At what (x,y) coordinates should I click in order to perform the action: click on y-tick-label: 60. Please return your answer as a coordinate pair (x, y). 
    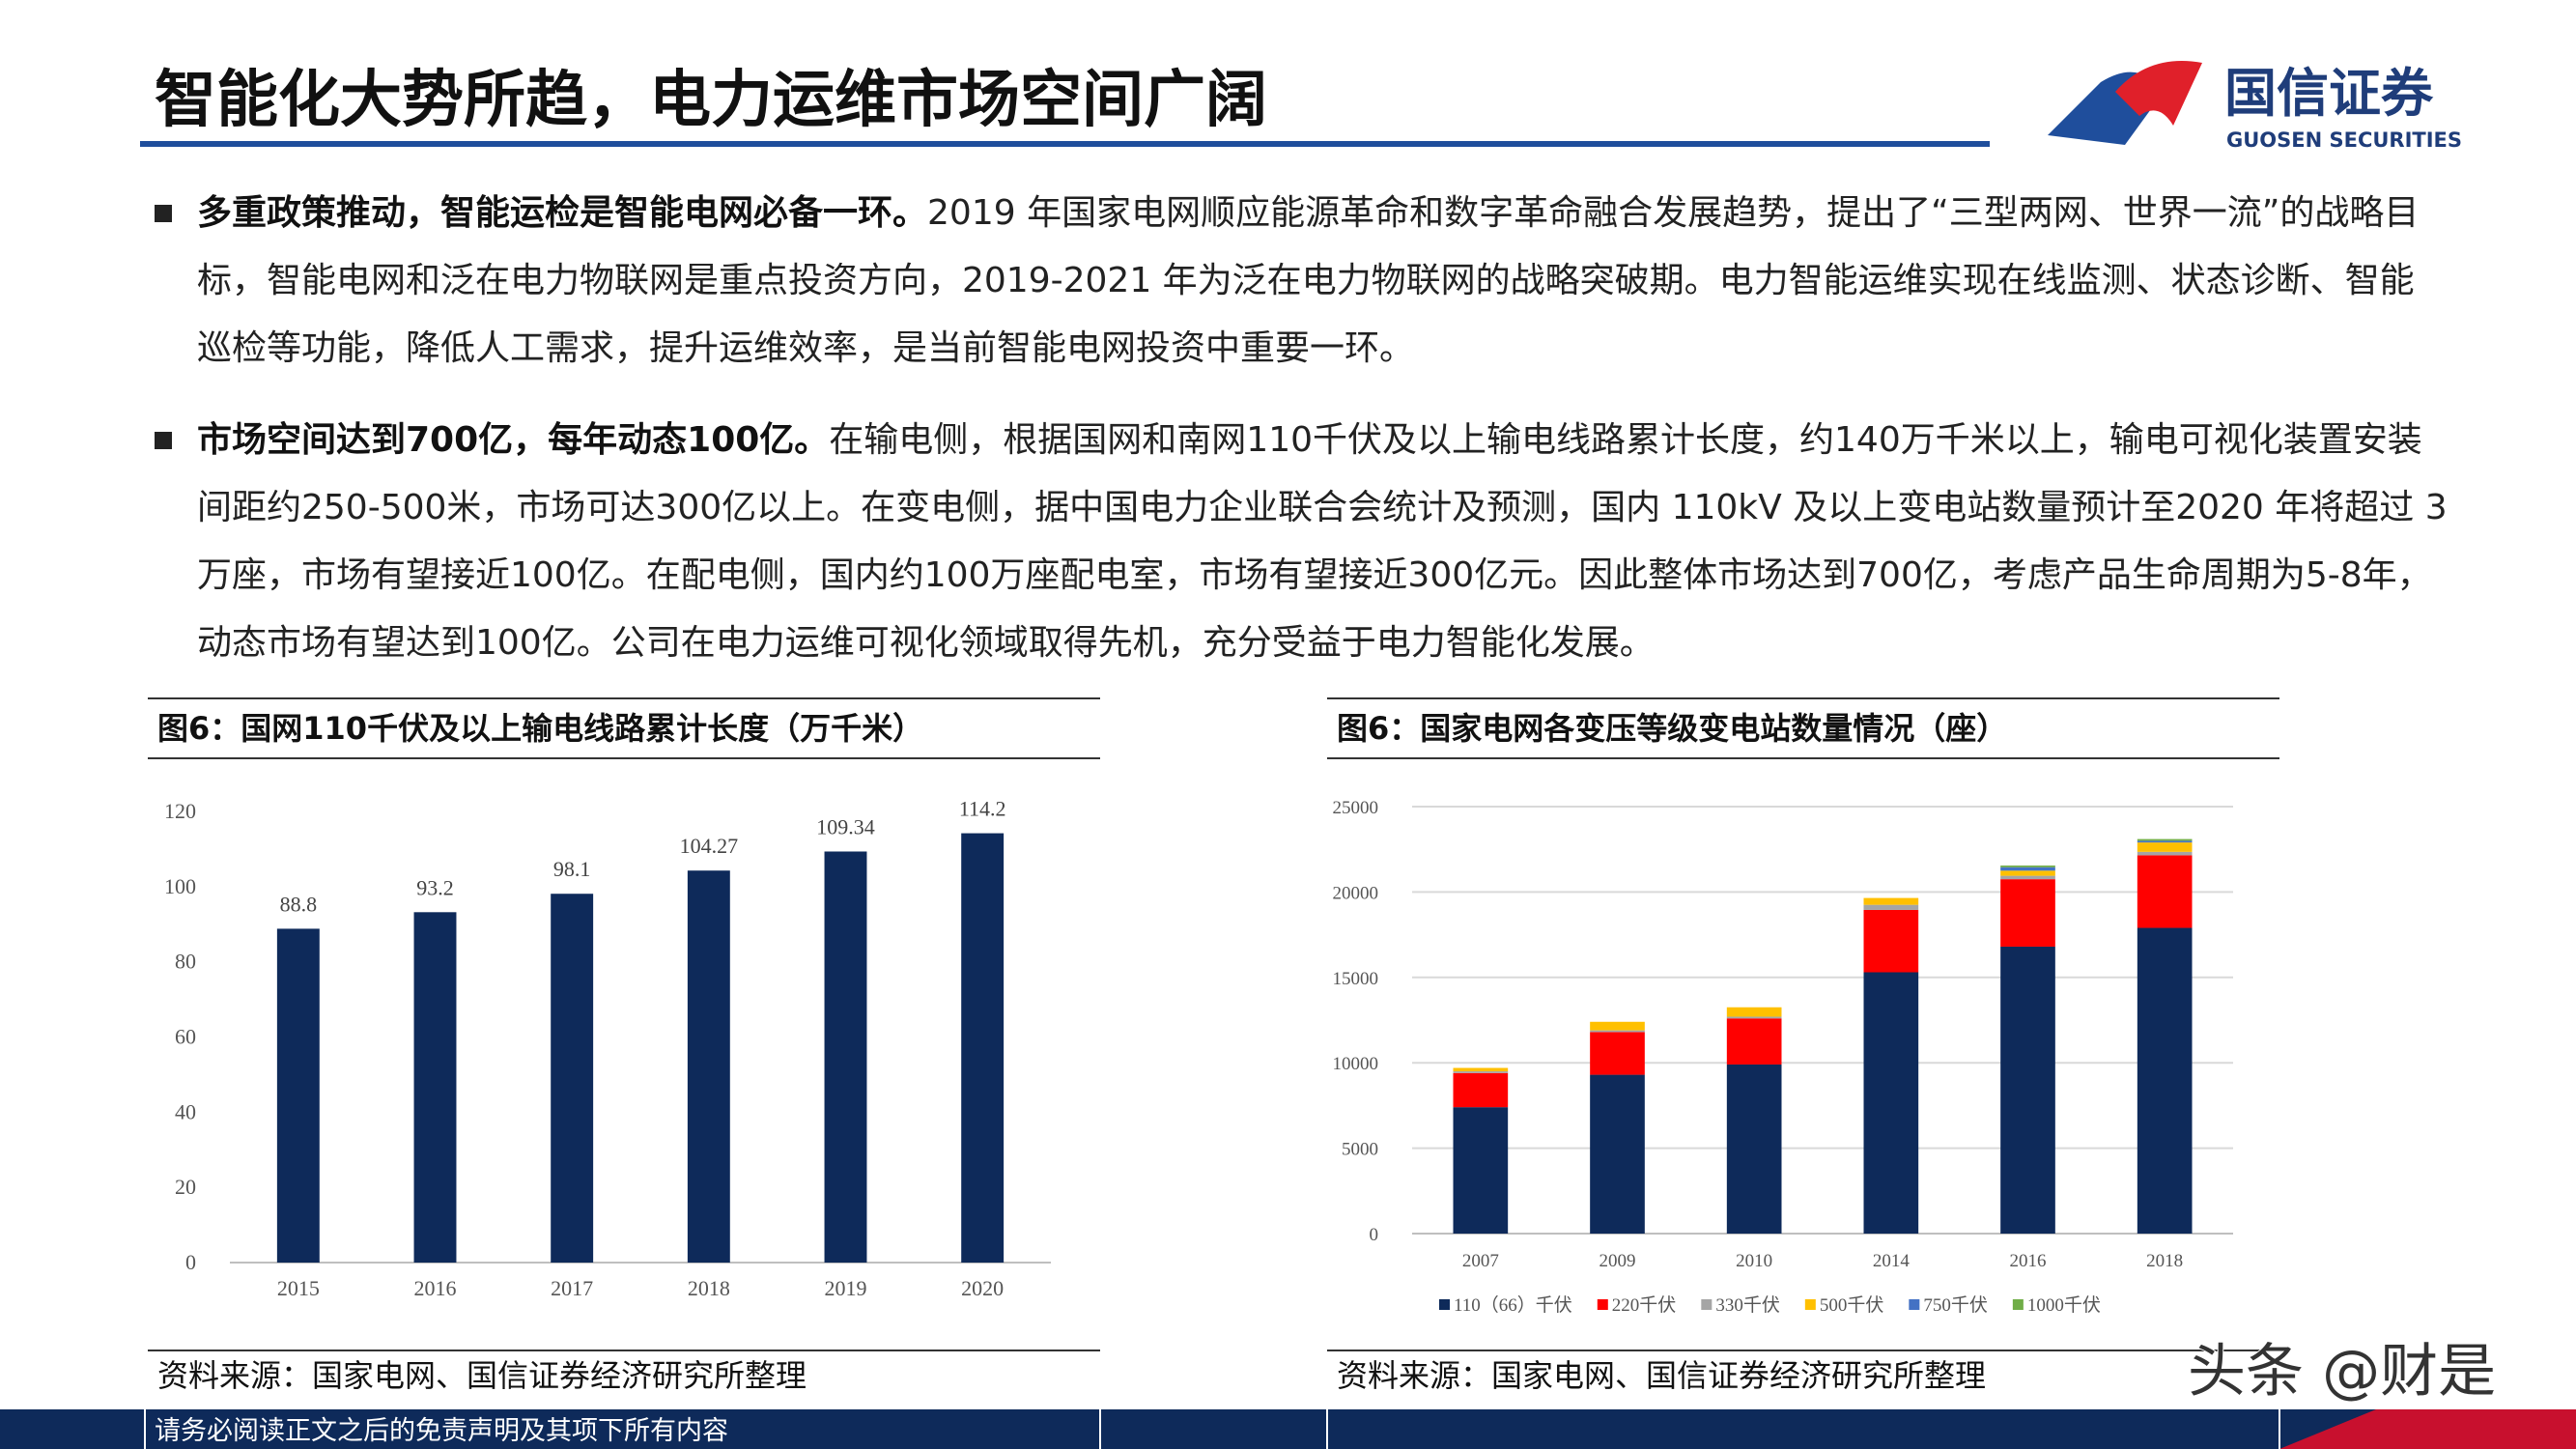
    Looking at the image, I should click on (185, 1037).